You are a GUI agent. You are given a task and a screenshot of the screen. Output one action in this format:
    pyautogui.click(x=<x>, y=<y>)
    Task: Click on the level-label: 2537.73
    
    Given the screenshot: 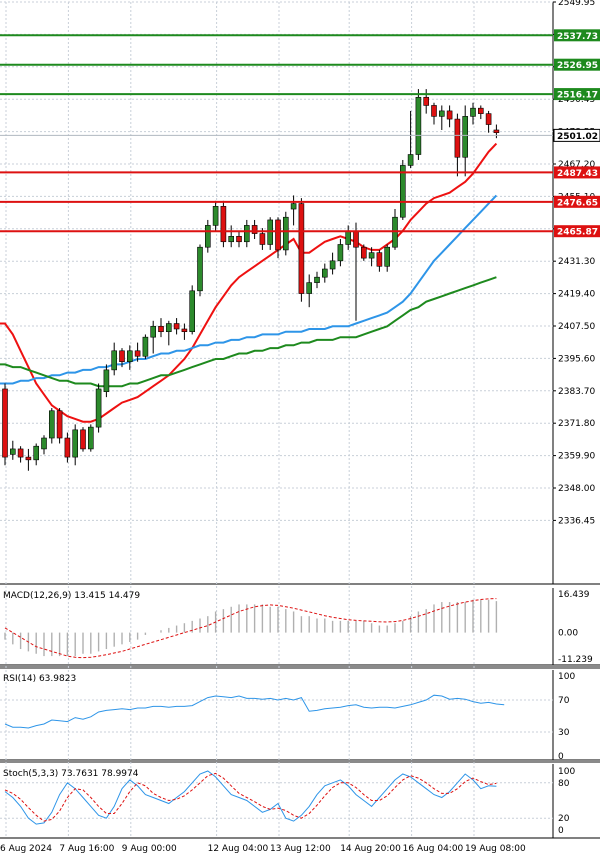 What is the action you would take?
    pyautogui.click(x=577, y=37)
    